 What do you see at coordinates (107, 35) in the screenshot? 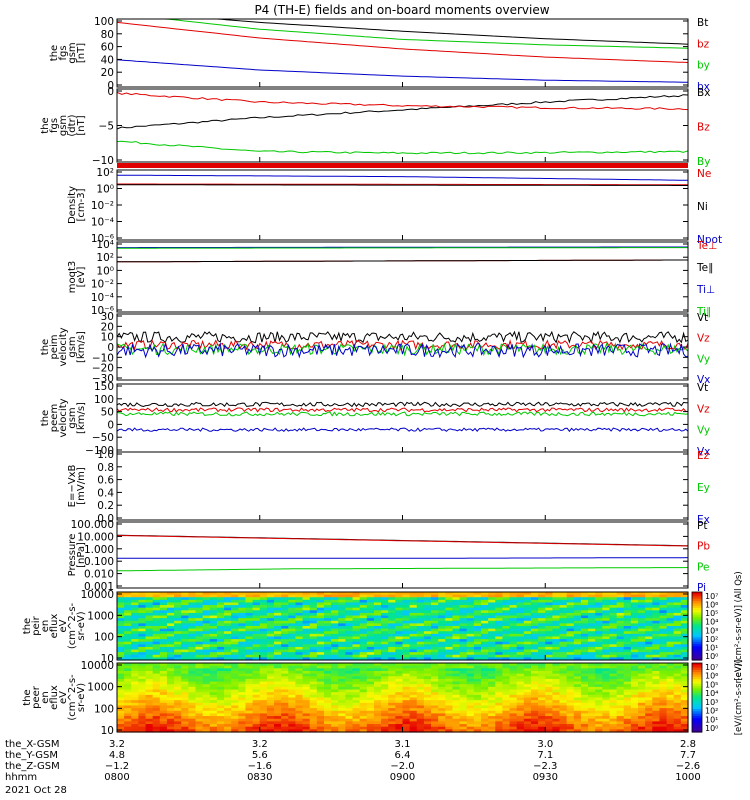
I see `y-tick-label: 80` at bounding box center [107, 35].